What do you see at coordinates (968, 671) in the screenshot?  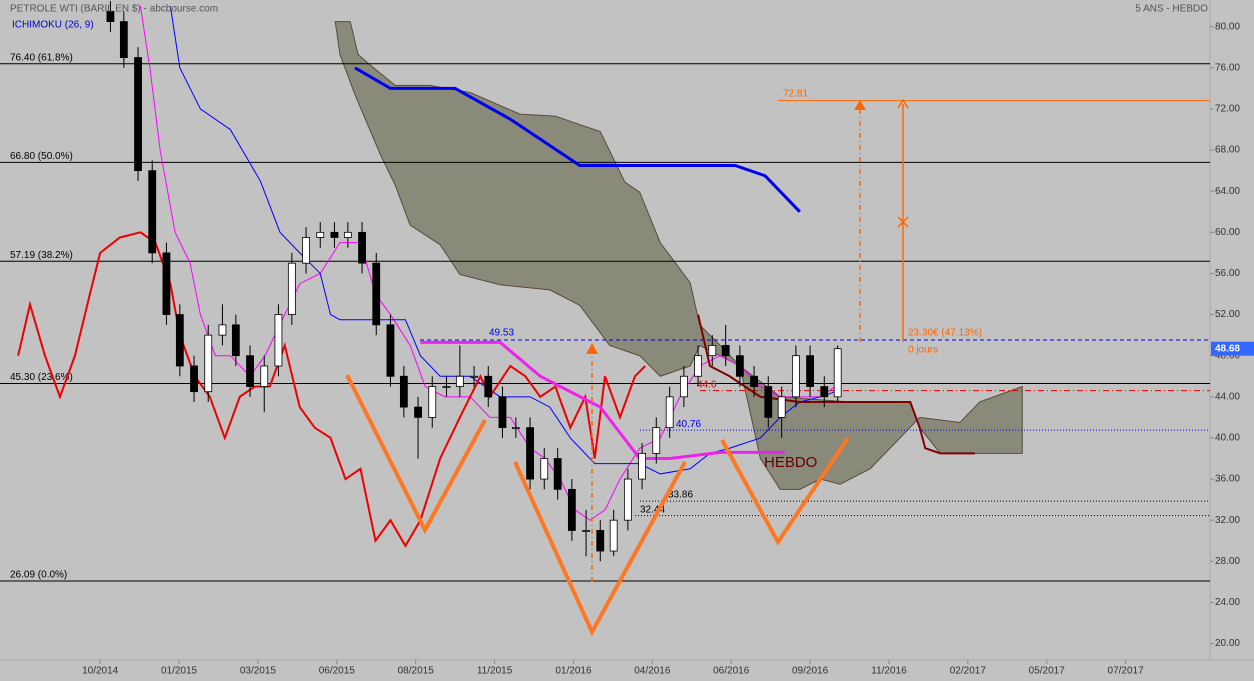 I see `x-tick-label: 02/2017` at bounding box center [968, 671].